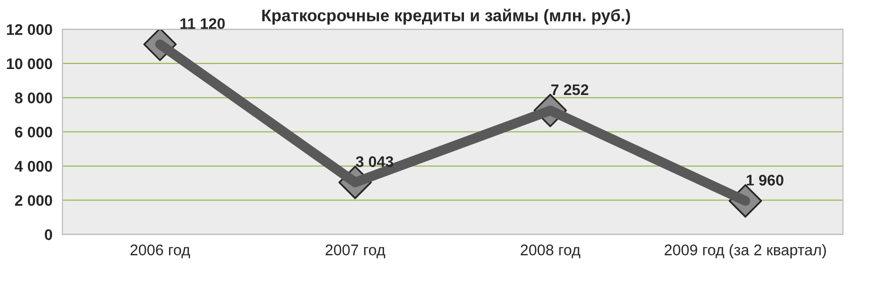 The width and height of the screenshot is (892, 293). I want to click on y-tick-label: 12 000, so click(29, 29).